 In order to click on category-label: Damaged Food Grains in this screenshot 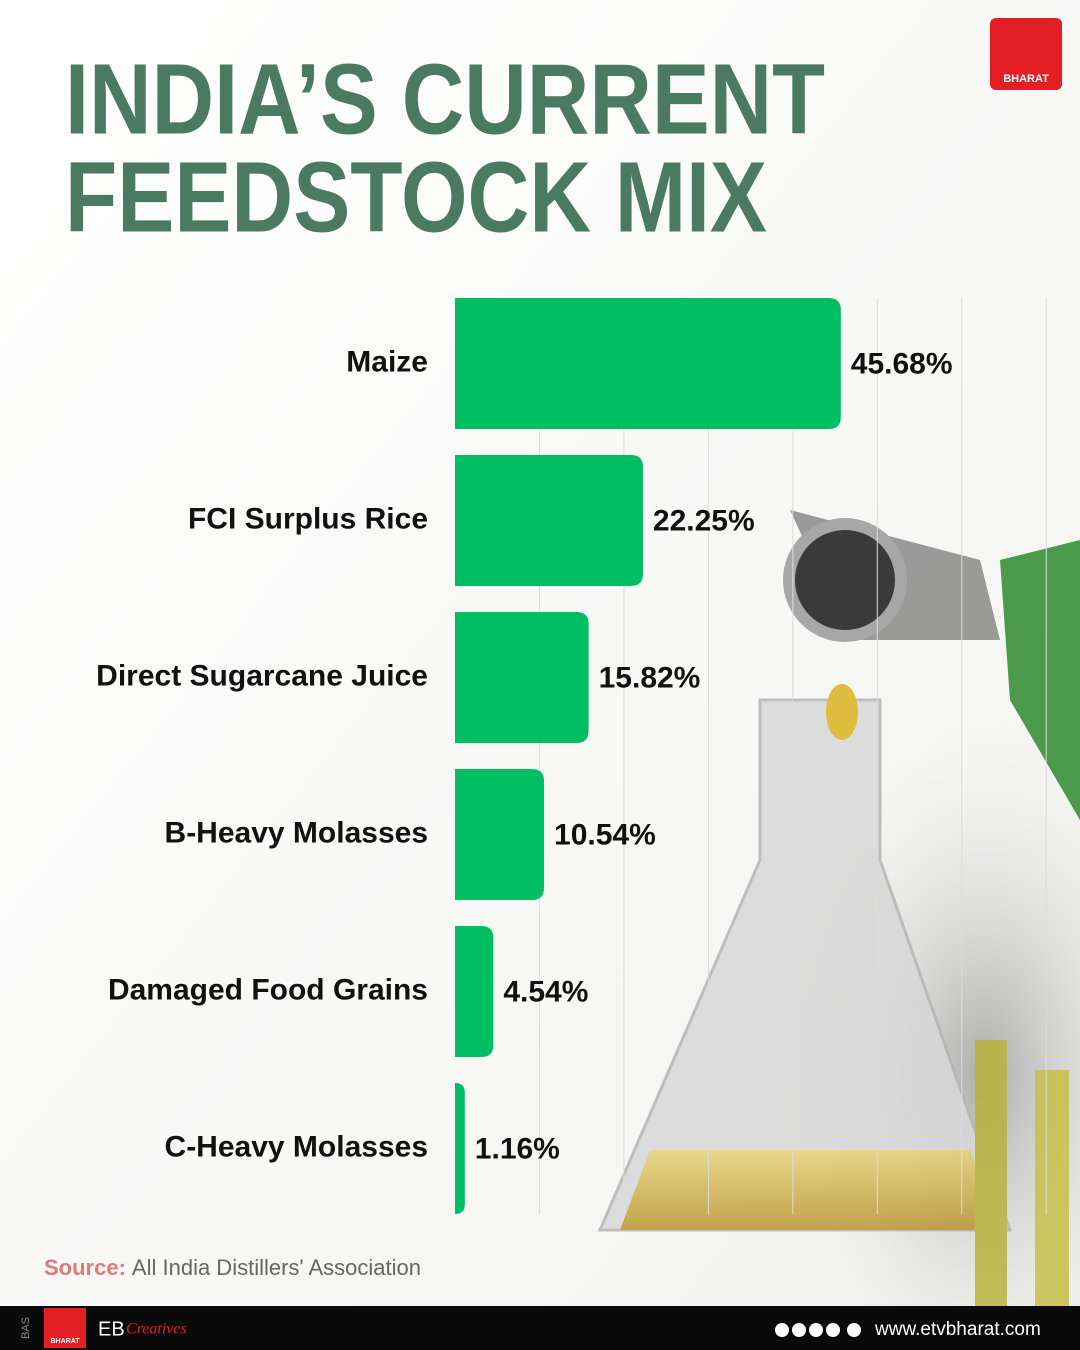, I will do `click(268, 989)`.